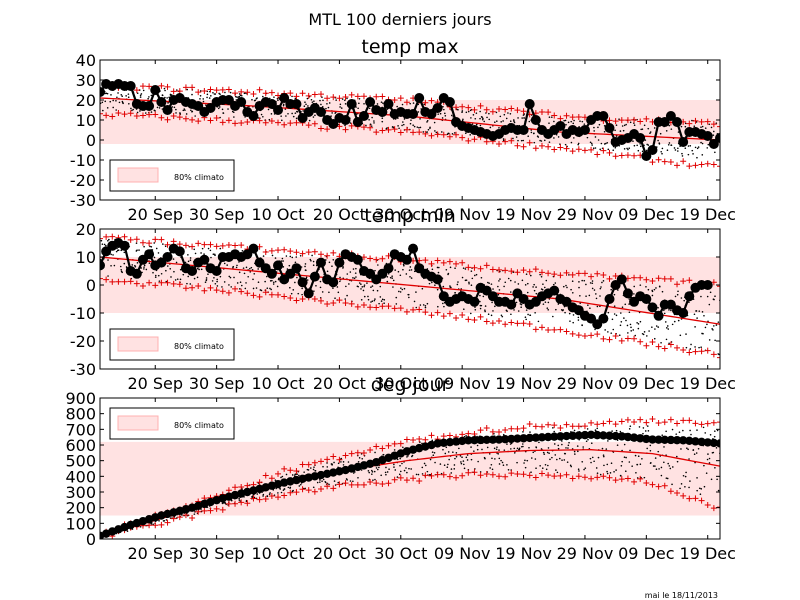 The image size is (800, 600). I want to click on ytick-label: 200, so click(80, 508).